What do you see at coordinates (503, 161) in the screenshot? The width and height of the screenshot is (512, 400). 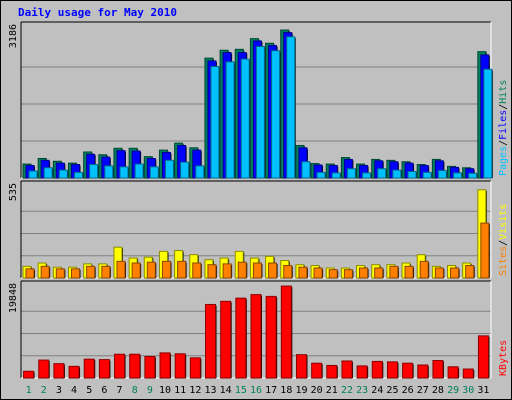 I see `legend-entry: Pages` at bounding box center [503, 161].